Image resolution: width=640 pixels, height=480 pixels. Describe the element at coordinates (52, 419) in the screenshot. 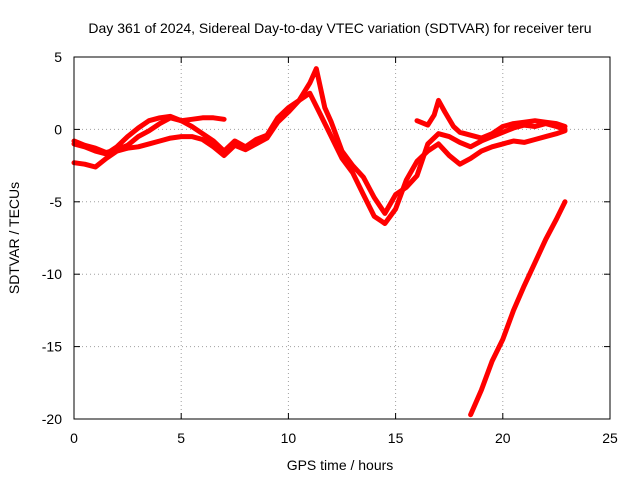

I see `y-tick-label: -20` at that location.